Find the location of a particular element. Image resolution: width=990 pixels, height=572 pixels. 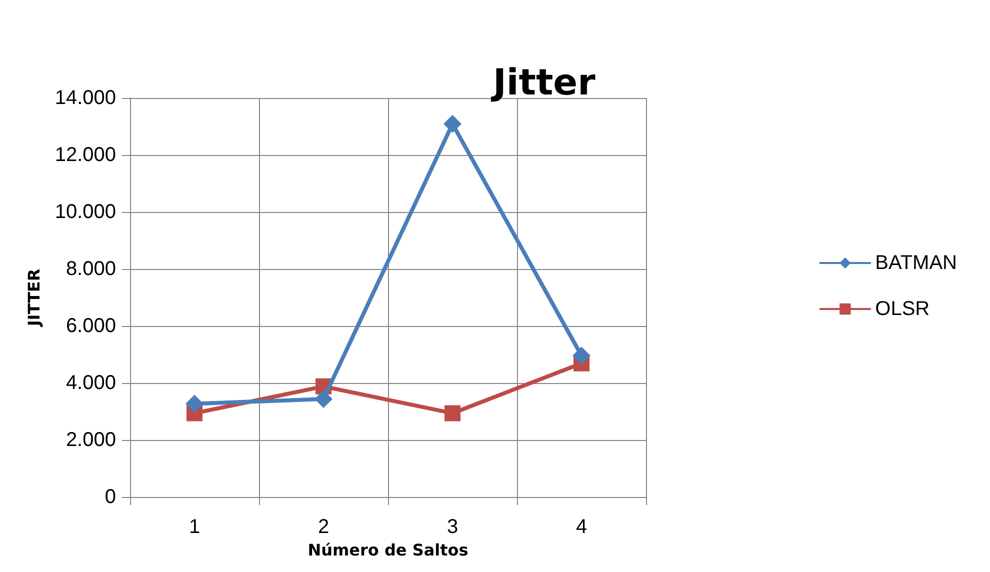

y-tick-label: 4.000 is located at coordinates (91, 383).